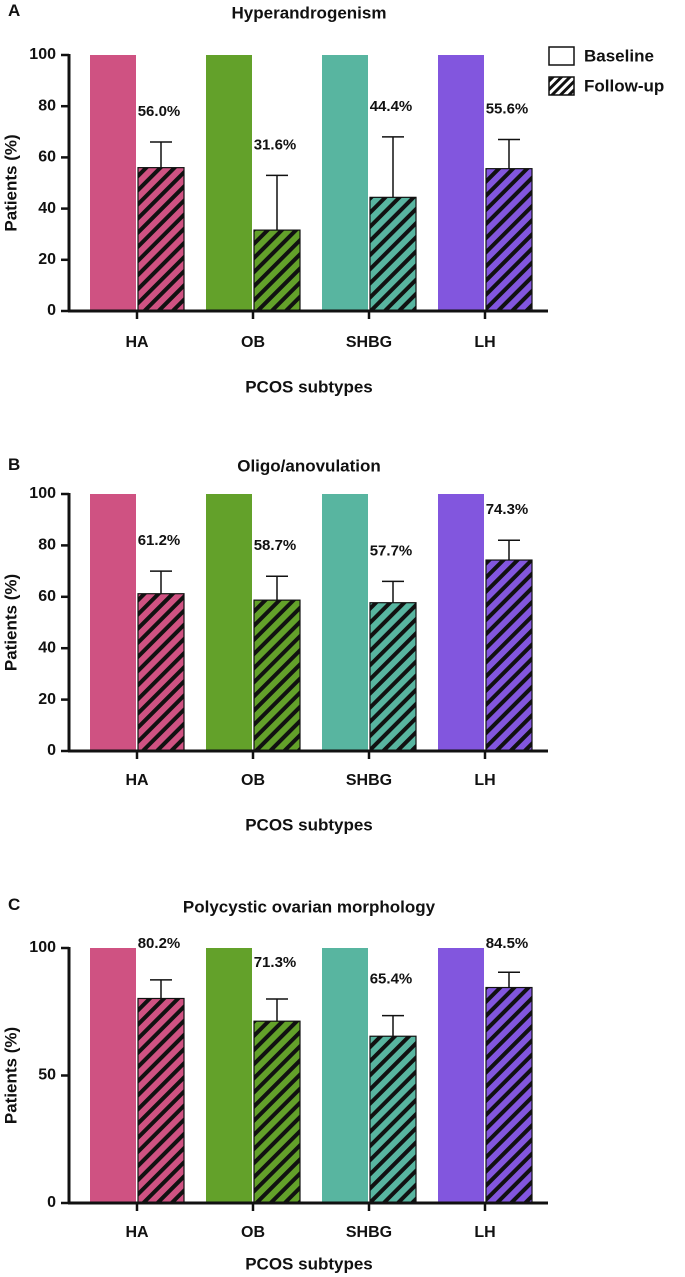 The width and height of the screenshot is (685, 1277). I want to click on data-label-ob: 71.3%, so click(275, 962).